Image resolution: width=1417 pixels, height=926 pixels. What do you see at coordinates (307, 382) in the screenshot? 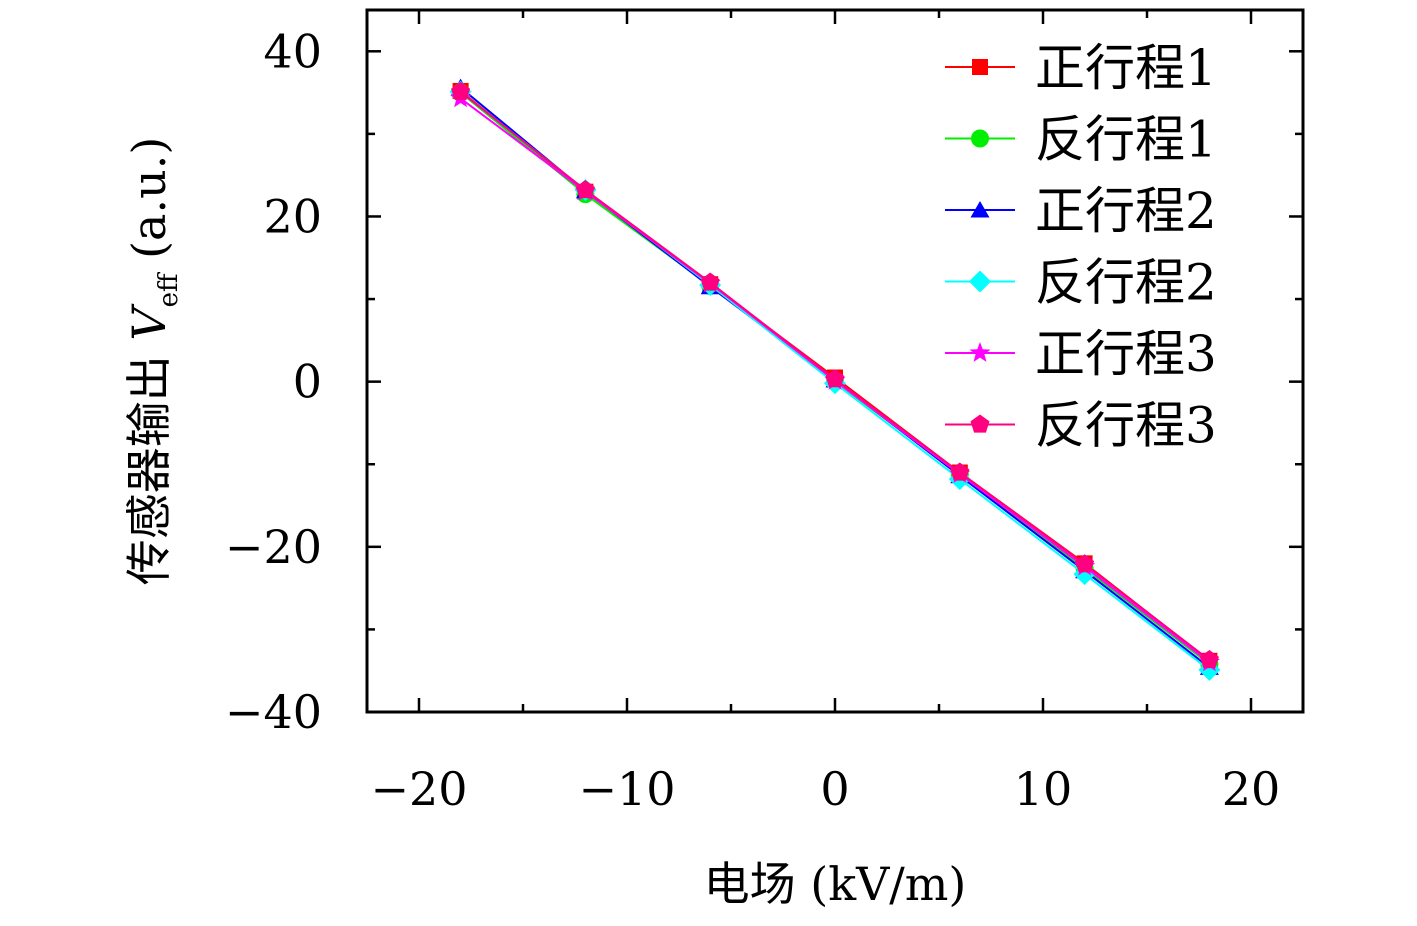
I see `y-tick-label: 0` at bounding box center [307, 382].